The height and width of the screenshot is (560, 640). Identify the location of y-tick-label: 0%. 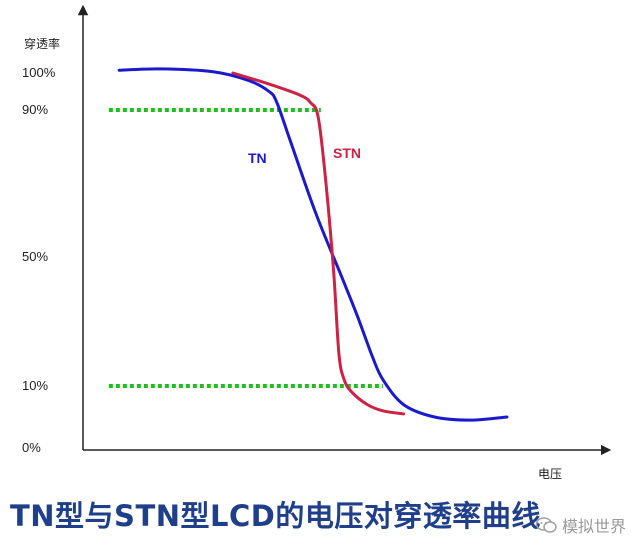
(31, 447).